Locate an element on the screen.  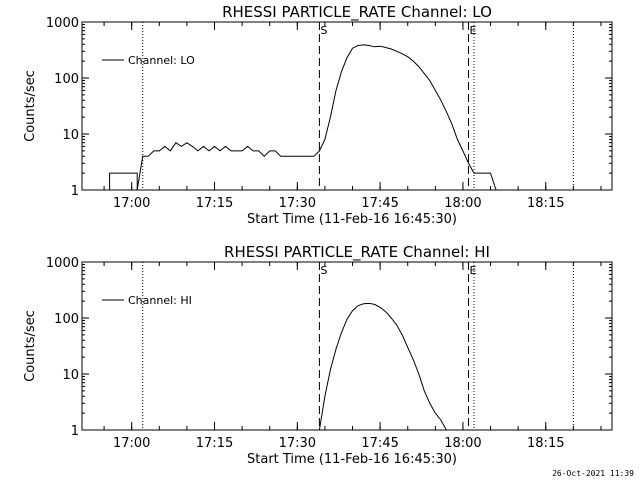
chart-title: RHESSI PARTICLE_RATE Channel: LO is located at coordinates (357, 12).